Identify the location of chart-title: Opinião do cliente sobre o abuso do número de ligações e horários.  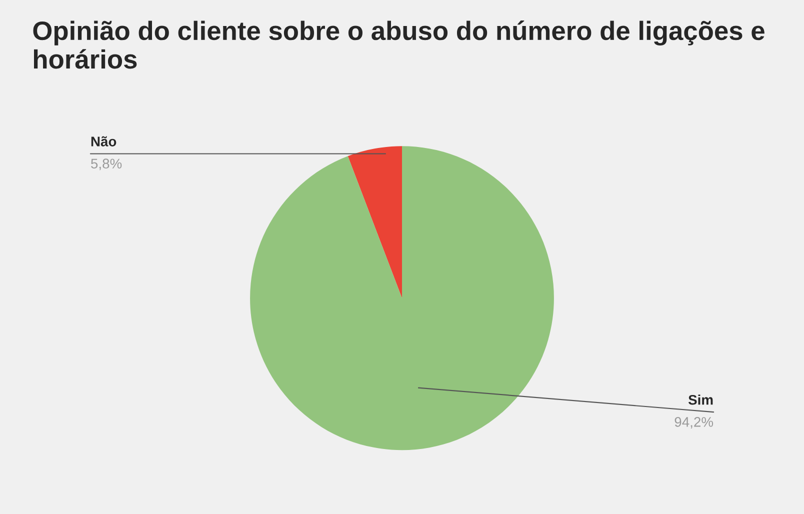
(398, 44).